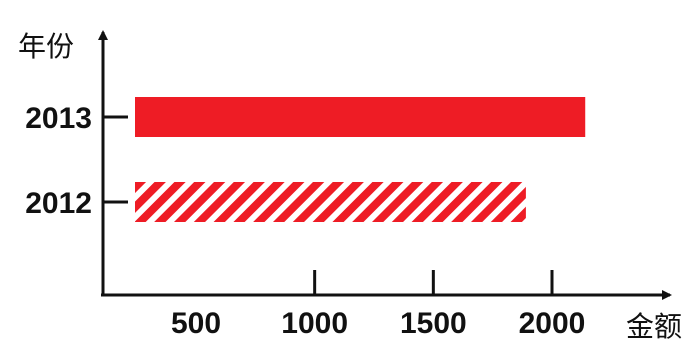 This screenshot has height=342, width=698. What do you see at coordinates (58, 203) in the screenshot?
I see `y-tick-label: 2012` at bounding box center [58, 203].